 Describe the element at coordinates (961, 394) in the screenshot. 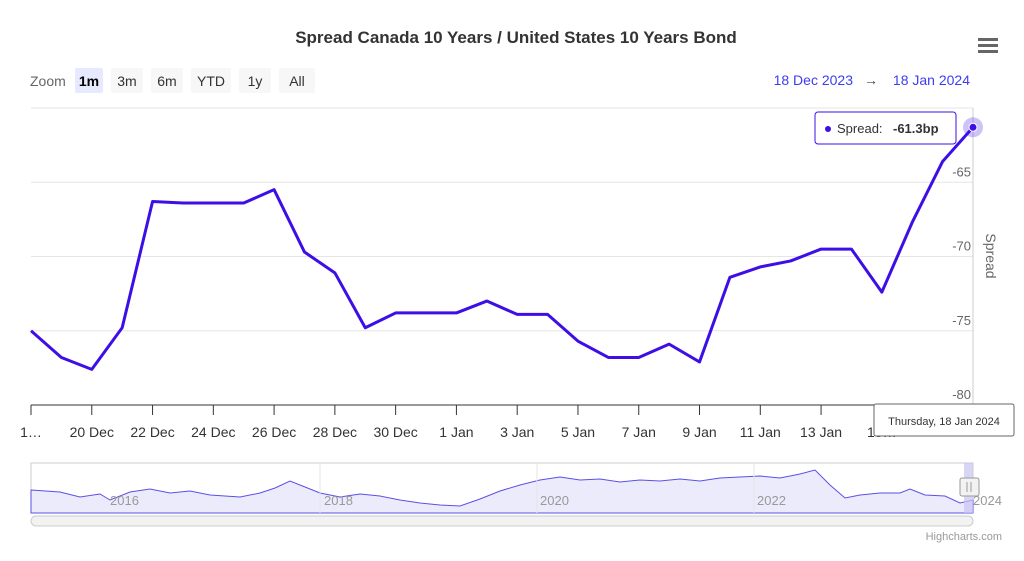

I see `y-tick-label: -80` at that location.